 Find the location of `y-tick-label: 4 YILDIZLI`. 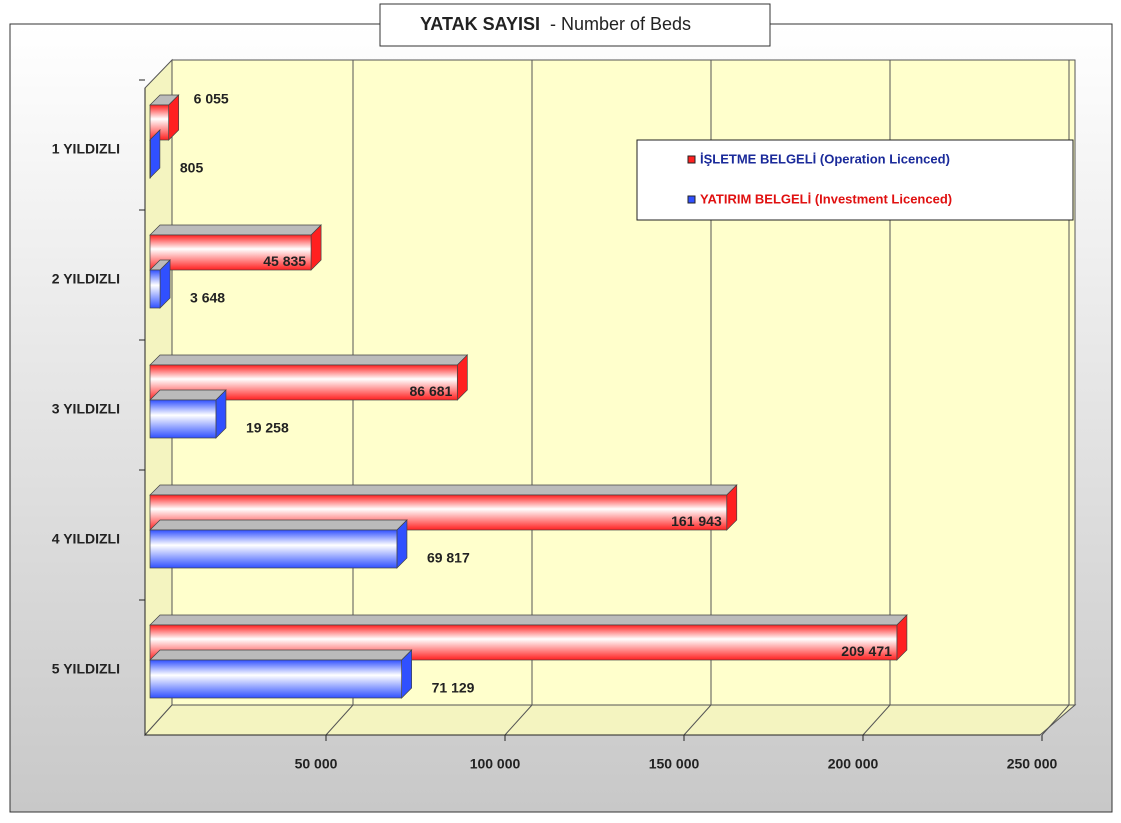

y-tick-label: 4 YILDIZLI is located at coordinates (86, 539).